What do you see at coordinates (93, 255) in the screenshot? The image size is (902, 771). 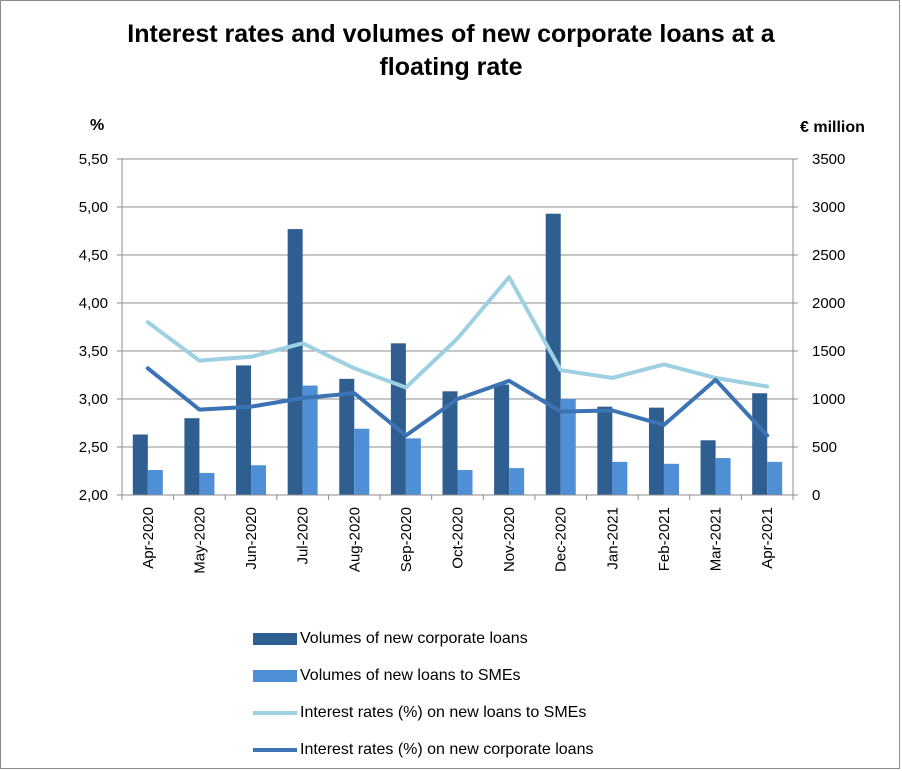 I see `left-tick-label: 4,50` at bounding box center [93, 255].